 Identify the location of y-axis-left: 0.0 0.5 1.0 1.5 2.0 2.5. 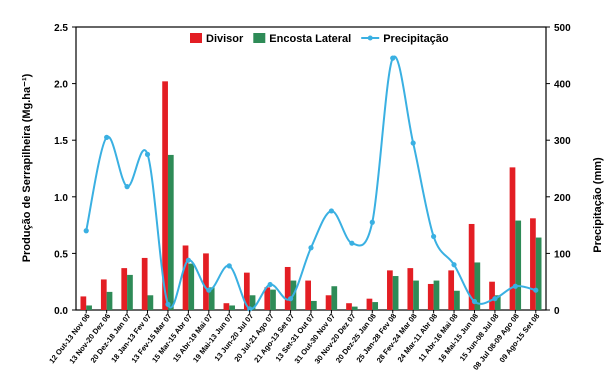
(65, 170).